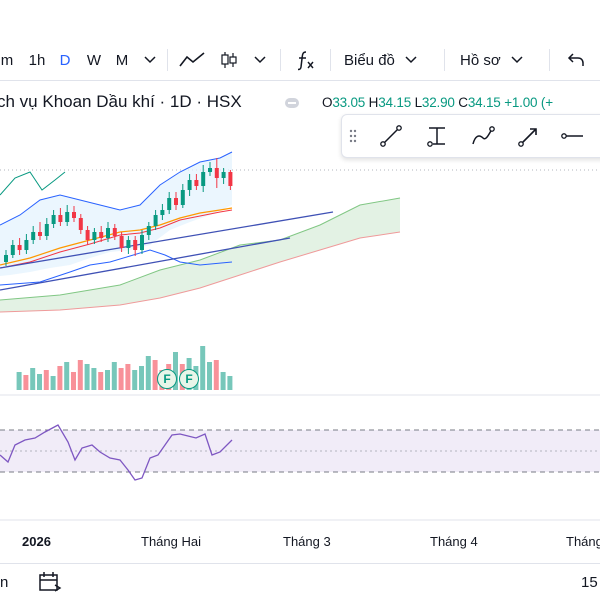 This screenshot has width=600, height=601. I want to click on candlestick-series, so click(118, 212).